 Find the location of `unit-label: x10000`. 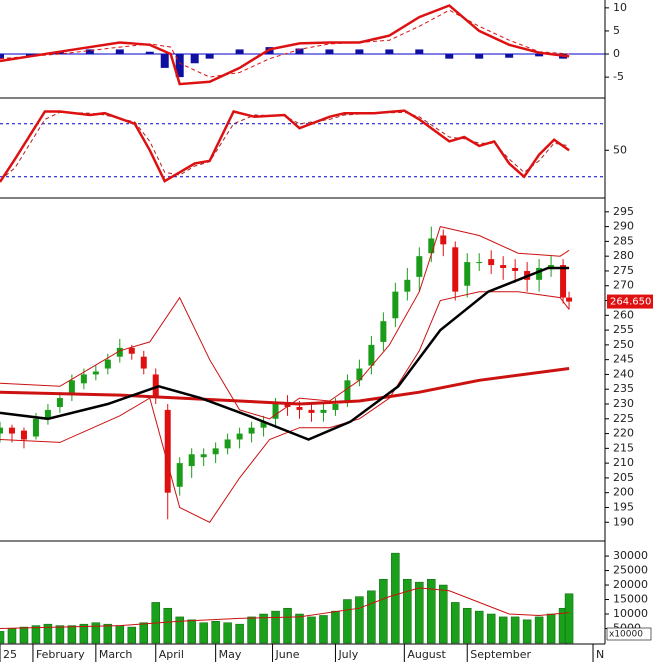

unit-label: x10000 is located at coordinates (626, 635).